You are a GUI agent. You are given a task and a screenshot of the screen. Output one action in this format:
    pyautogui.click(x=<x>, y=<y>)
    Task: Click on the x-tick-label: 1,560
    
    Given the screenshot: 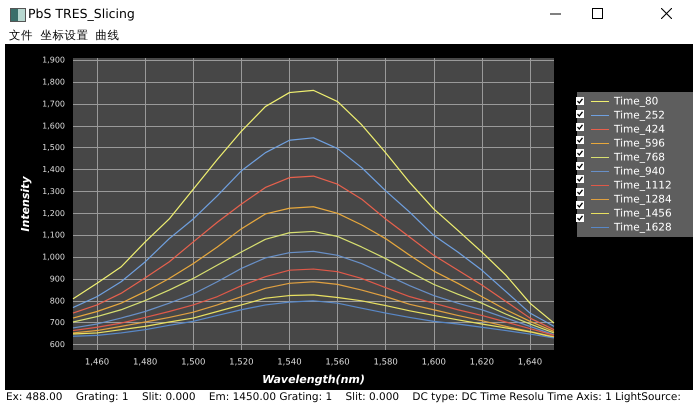 What is the action you would take?
    pyautogui.click(x=337, y=363)
    